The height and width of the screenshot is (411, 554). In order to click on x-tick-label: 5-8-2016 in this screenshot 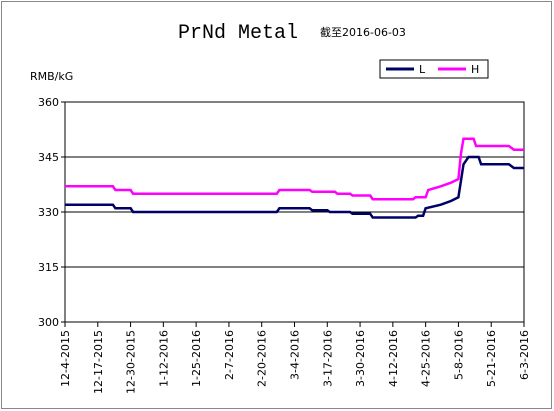, I will do `click(458, 355)`.